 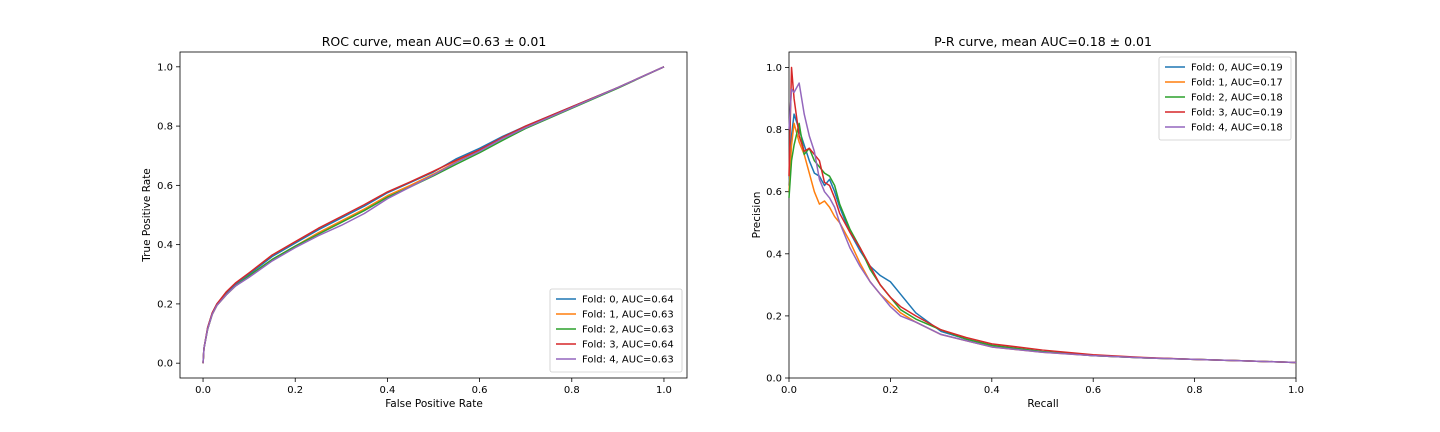 I want to click on roc-x-tick-label: 0.0, so click(x=203, y=390).